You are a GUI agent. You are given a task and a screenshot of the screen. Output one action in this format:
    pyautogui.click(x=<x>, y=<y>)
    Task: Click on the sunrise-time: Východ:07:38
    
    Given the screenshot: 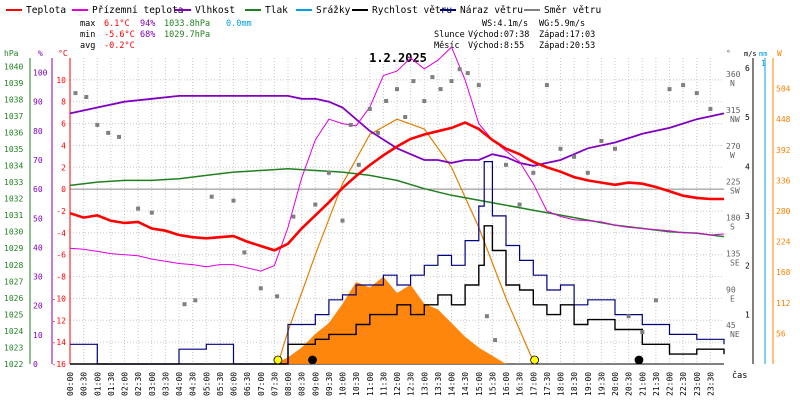 What is the action you would take?
    pyautogui.click(x=498, y=35)
    